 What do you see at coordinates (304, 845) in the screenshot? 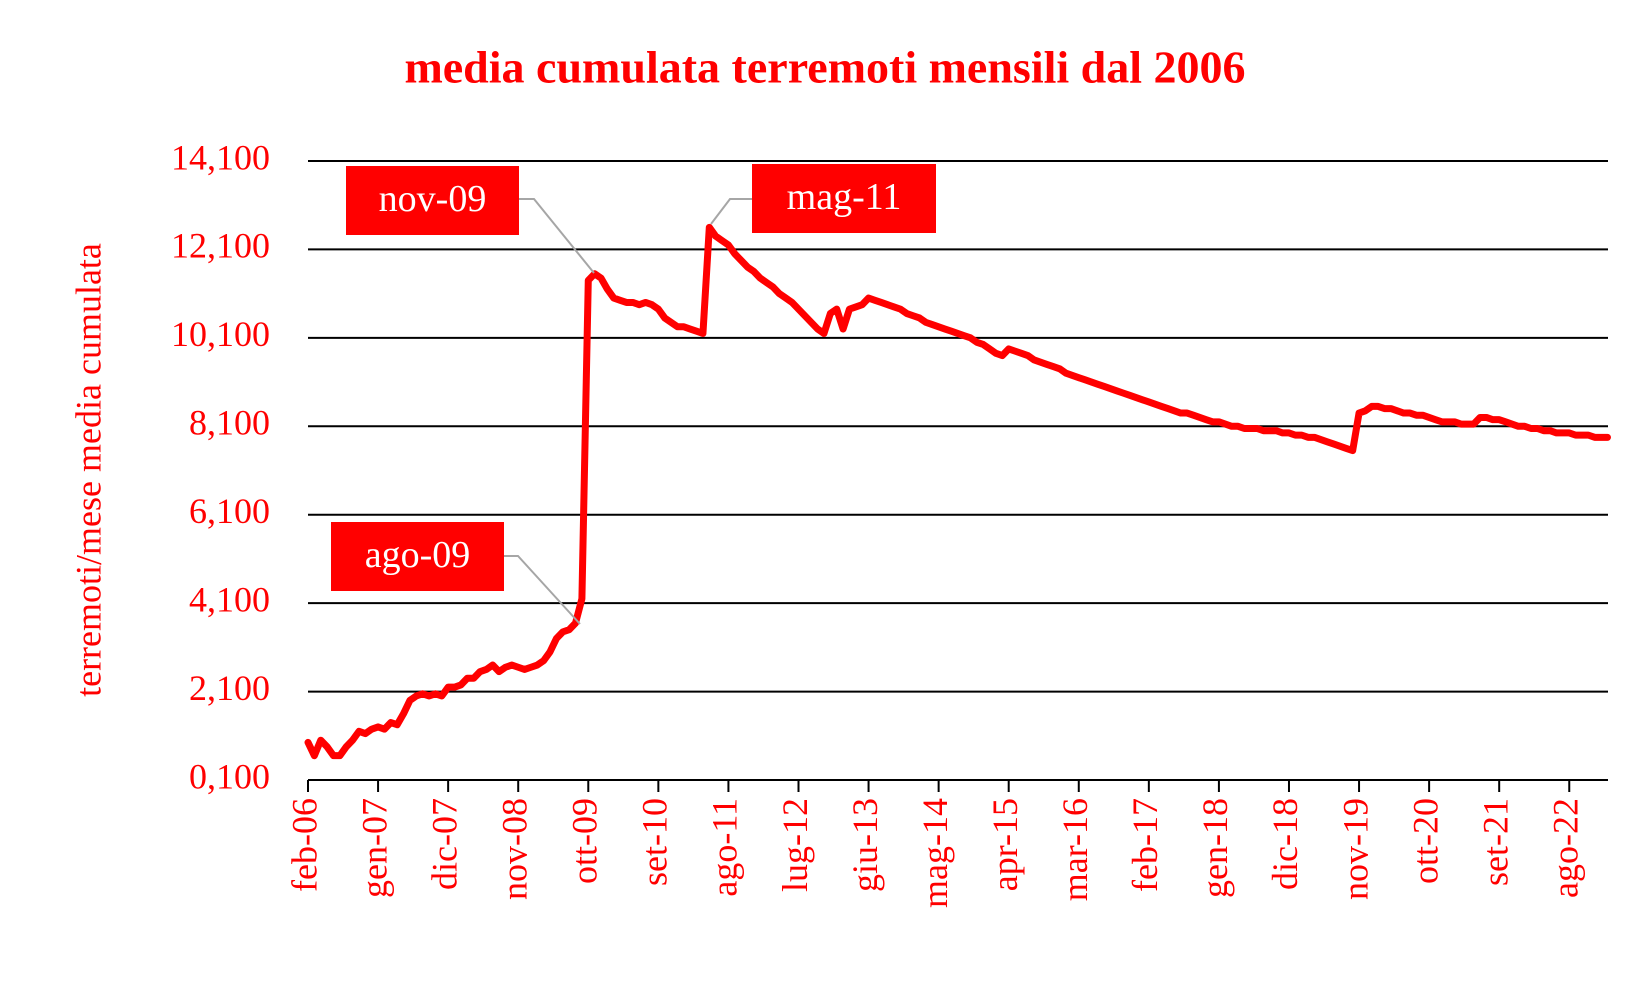
I see `x-tick-label: feb-06` at bounding box center [304, 845].